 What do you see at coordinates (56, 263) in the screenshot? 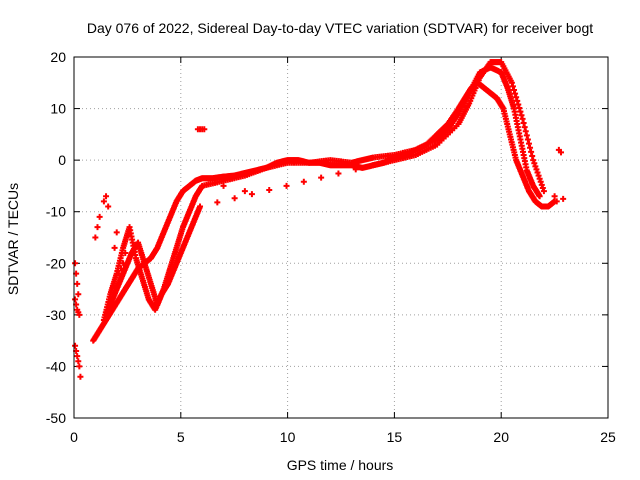
I see `y-tick-label: -20` at bounding box center [56, 263].